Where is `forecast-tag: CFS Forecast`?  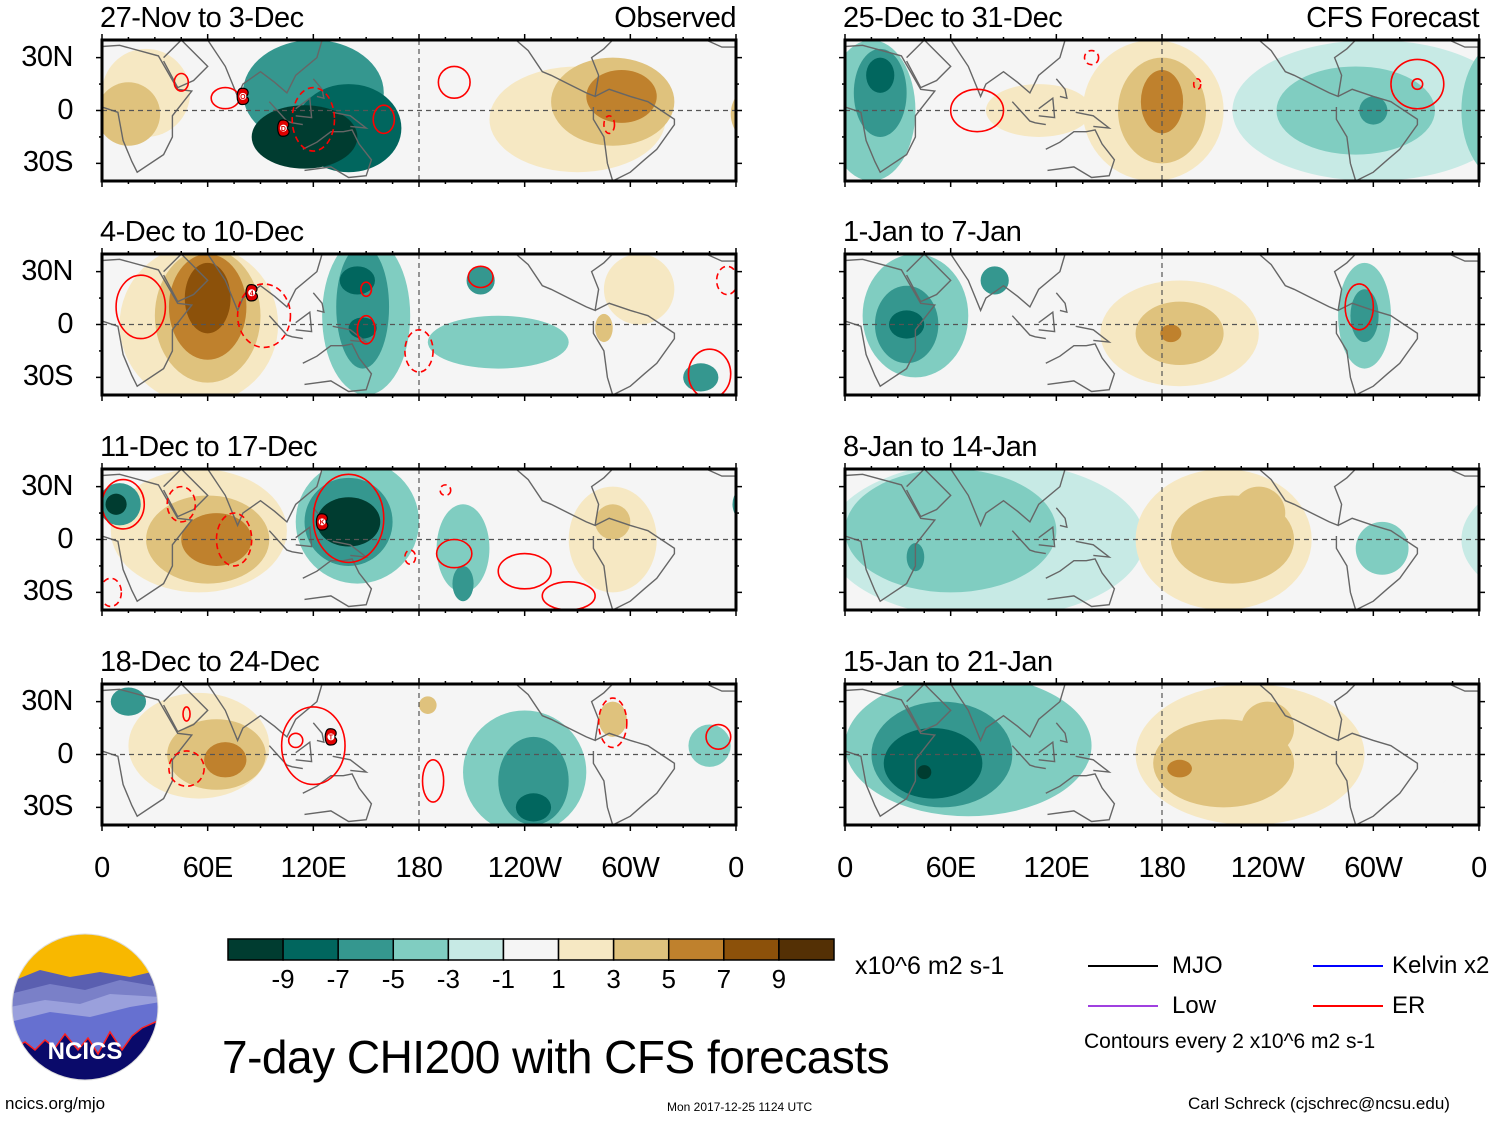
forecast-tag: CFS Forecast is located at coordinates (1392, 18).